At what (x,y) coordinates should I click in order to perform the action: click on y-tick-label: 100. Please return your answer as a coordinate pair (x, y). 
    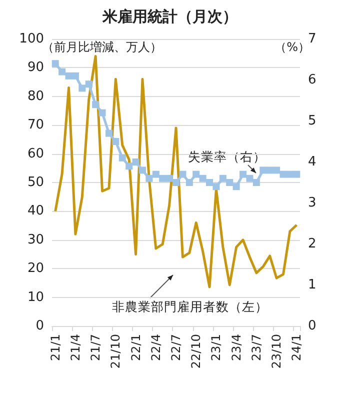
    Looking at the image, I should click on (31, 39).